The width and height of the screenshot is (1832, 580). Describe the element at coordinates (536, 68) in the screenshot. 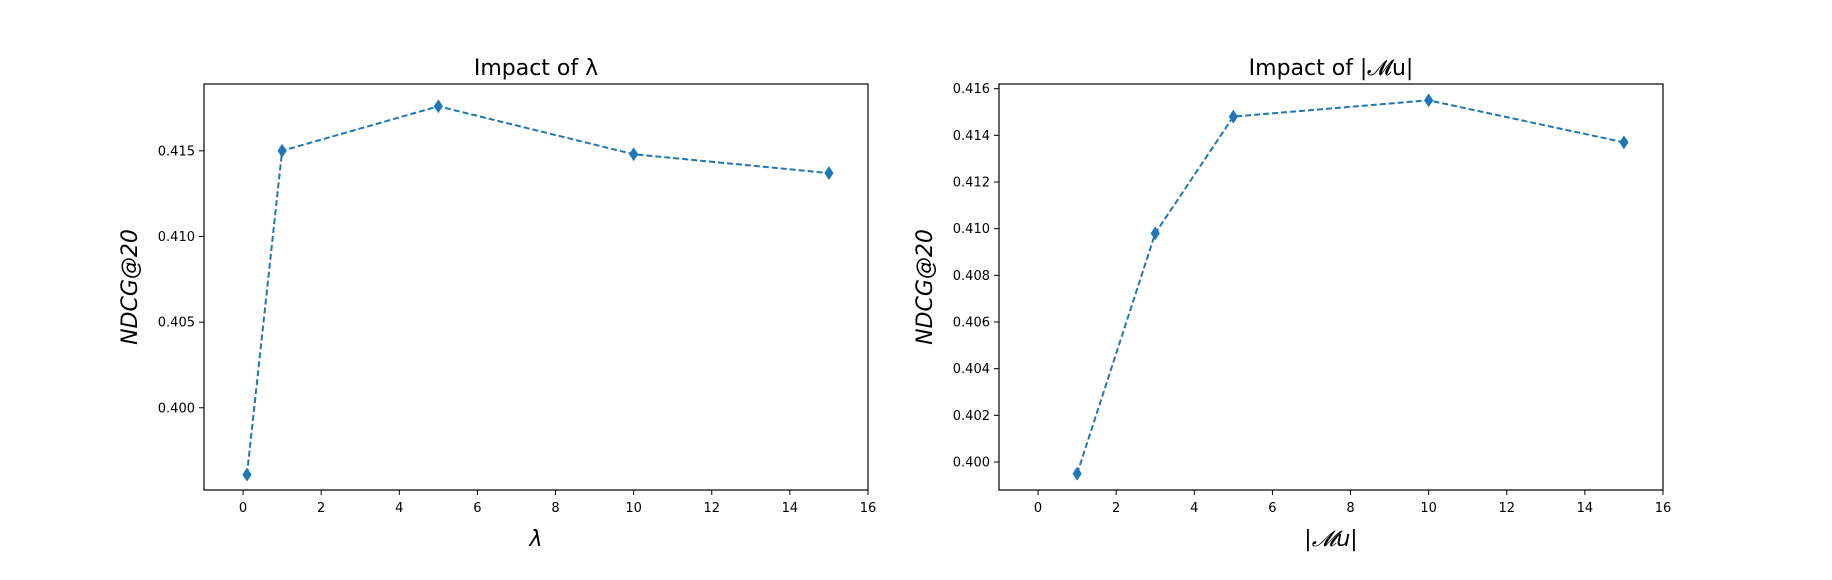

I see `chart-title: Impact of λ` at that location.